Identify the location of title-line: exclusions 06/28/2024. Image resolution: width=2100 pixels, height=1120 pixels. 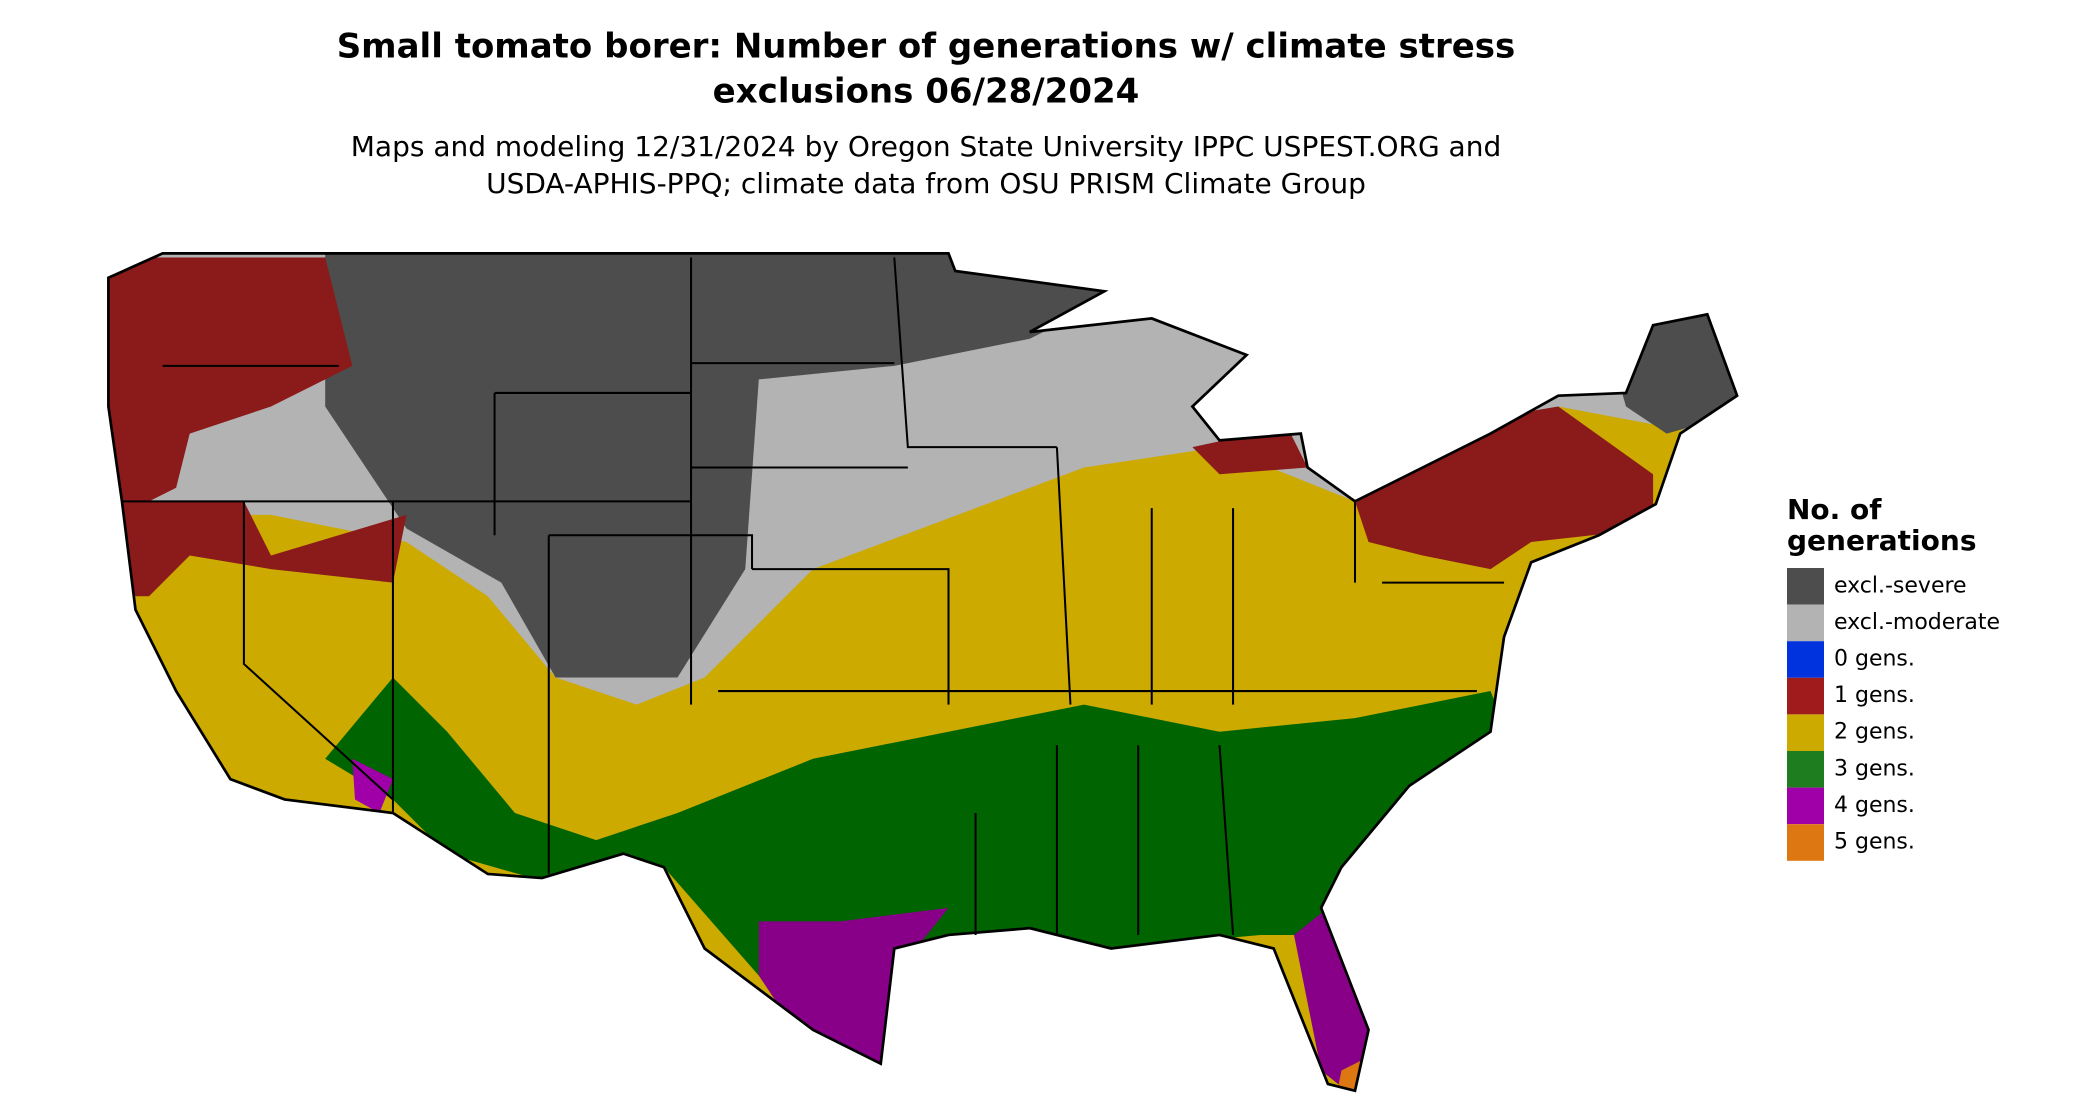
(926, 92).